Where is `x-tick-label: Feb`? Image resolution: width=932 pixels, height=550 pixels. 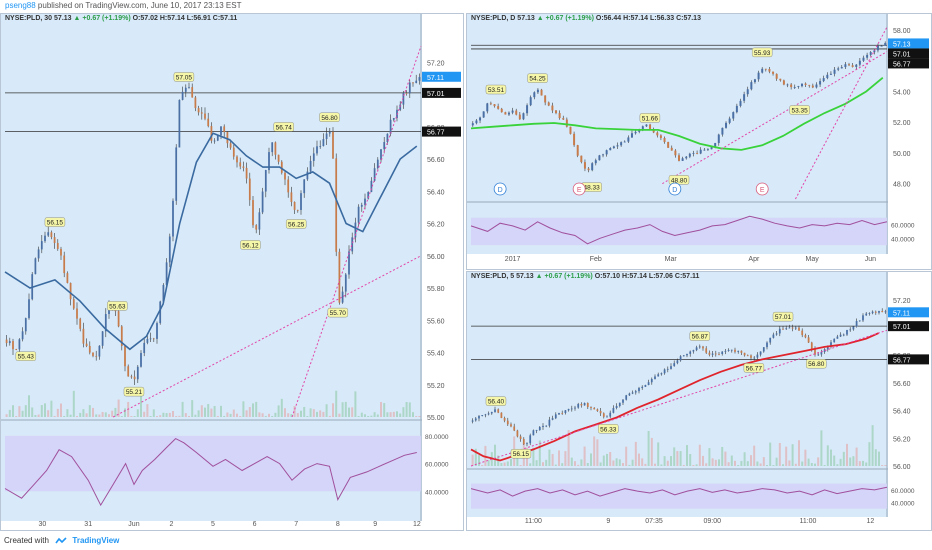 x-tick-label: Feb is located at coordinates (596, 259).